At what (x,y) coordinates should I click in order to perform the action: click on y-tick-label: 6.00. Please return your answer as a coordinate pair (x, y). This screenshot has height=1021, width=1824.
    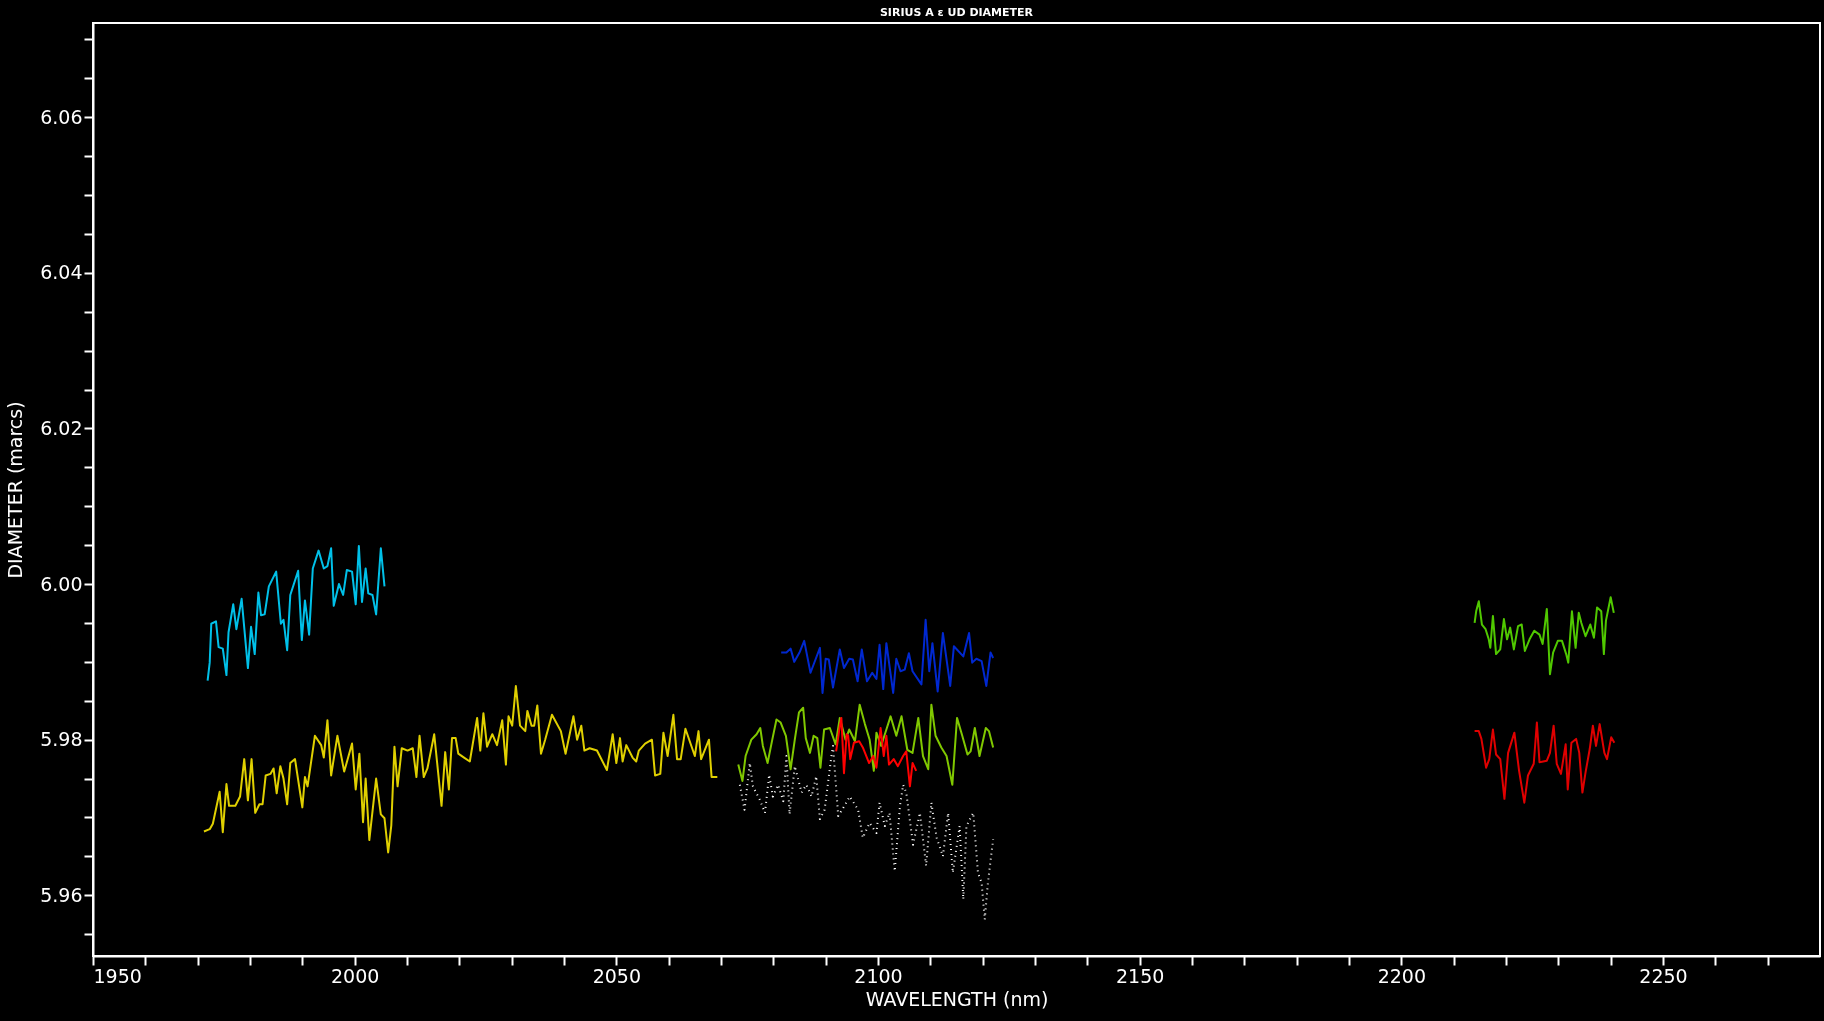
    Looking at the image, I should click on (61, 583).